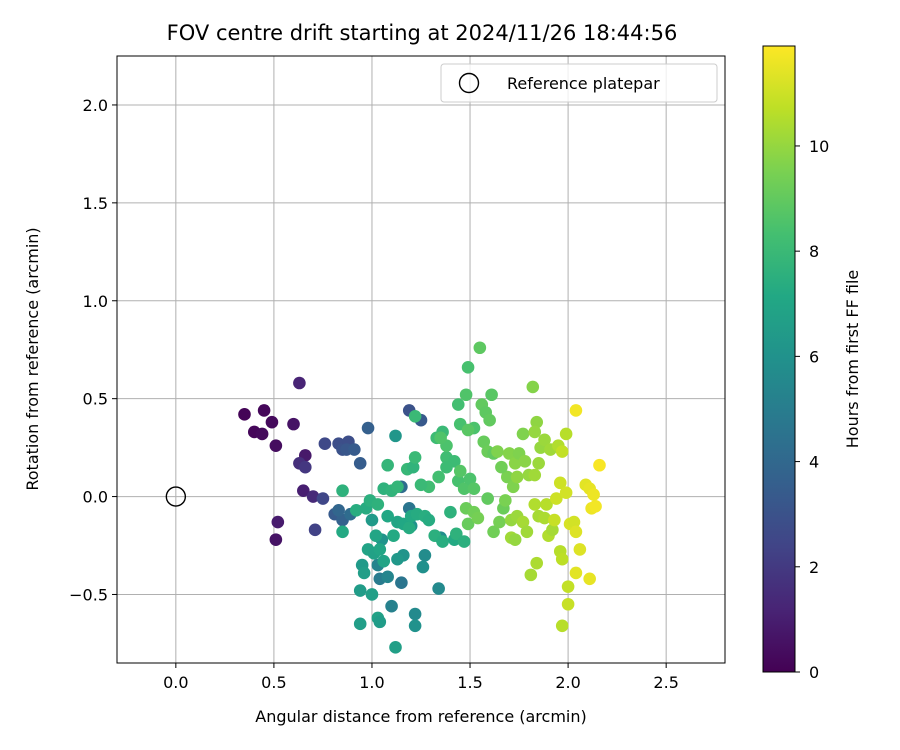  What do you see at coordinates (812, 409) in the screenshot?
I see `colorbar-ticks: 0 2 4 6 8 10` at bounding box center [812, 409].